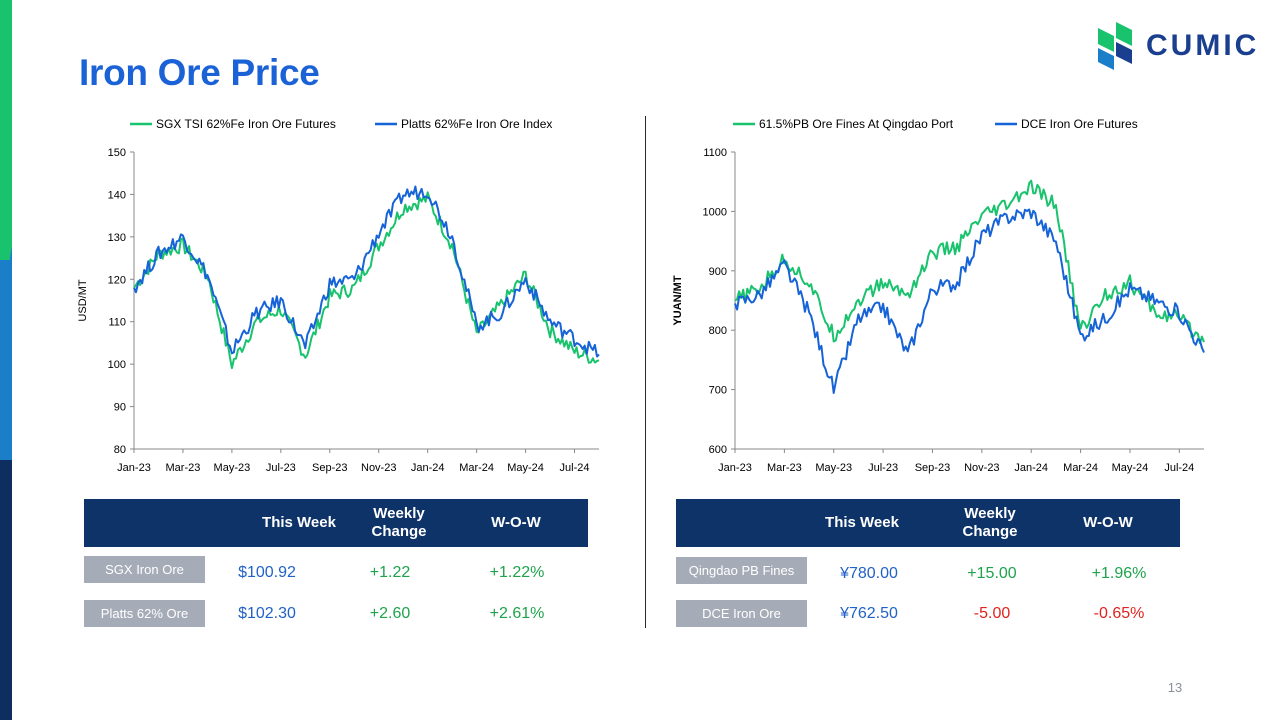 This screenshot has height=720, width=1280. Describe the element at coordinates (741, 613) in the screenshot. I see `row-label-dce: DCE Iron Ore` at that location.